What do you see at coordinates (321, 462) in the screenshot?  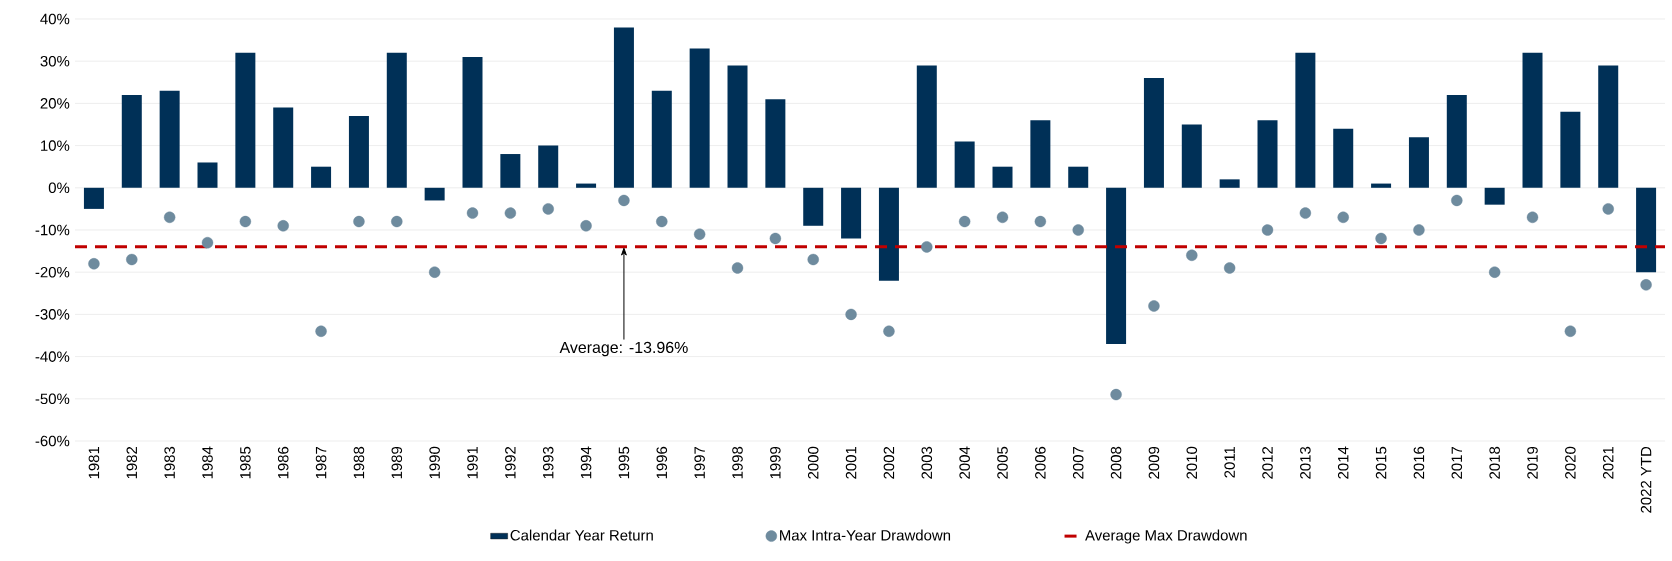 I see `x-tick-label: 1987` at bounding box center [321, 462].